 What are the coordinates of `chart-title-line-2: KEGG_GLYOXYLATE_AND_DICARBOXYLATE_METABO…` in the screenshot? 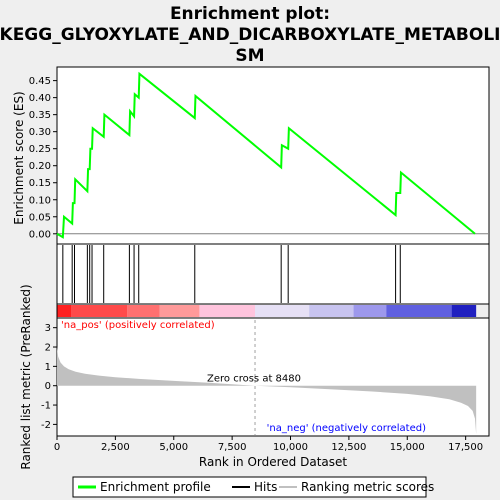 It's located at (250, 35).